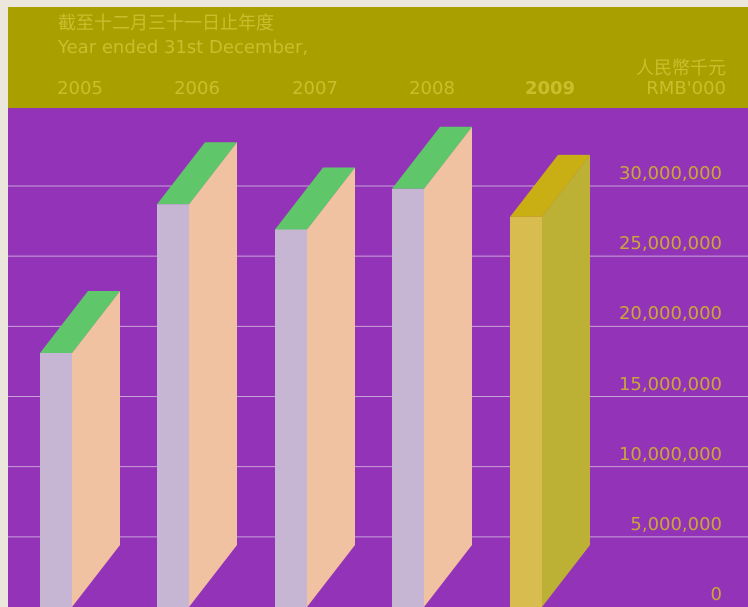 Image resolution: width=748 pixels, height=607 pixels. I want to click on bar-2006, so click(197, 374).